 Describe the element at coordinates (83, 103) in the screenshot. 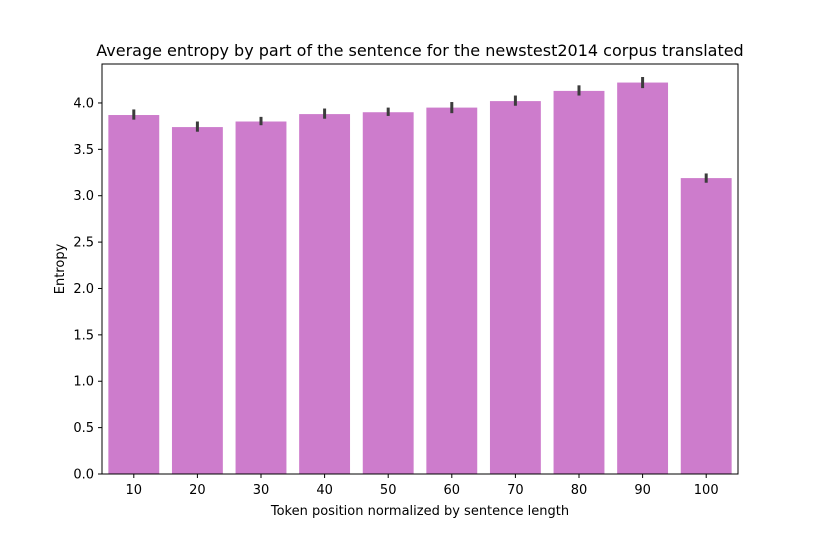

I see `y-tick-label: 4.0` at that location.